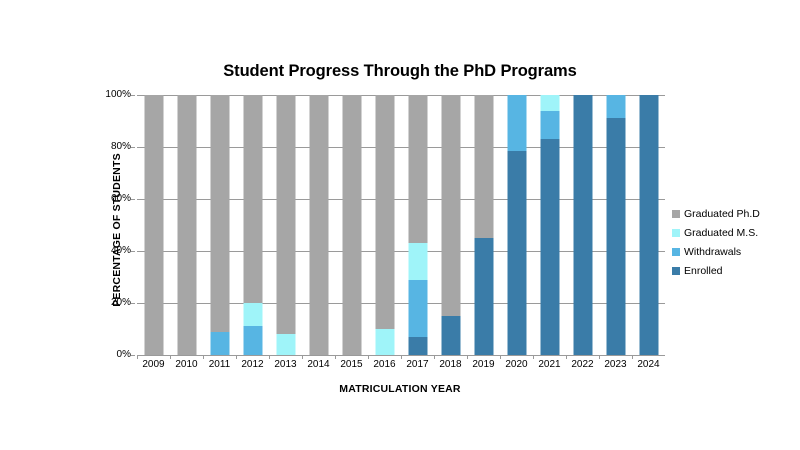 This screenshot has width=800, height=450. Describe the element at coordinates (549, 364) in the screenshot. I see `x-axis-tick-label: 2021` at that location.